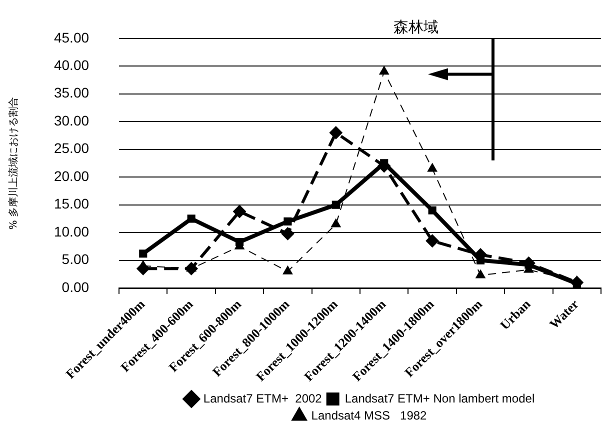  I want to click on y-tick-label: 25.00, so click(72, 148).